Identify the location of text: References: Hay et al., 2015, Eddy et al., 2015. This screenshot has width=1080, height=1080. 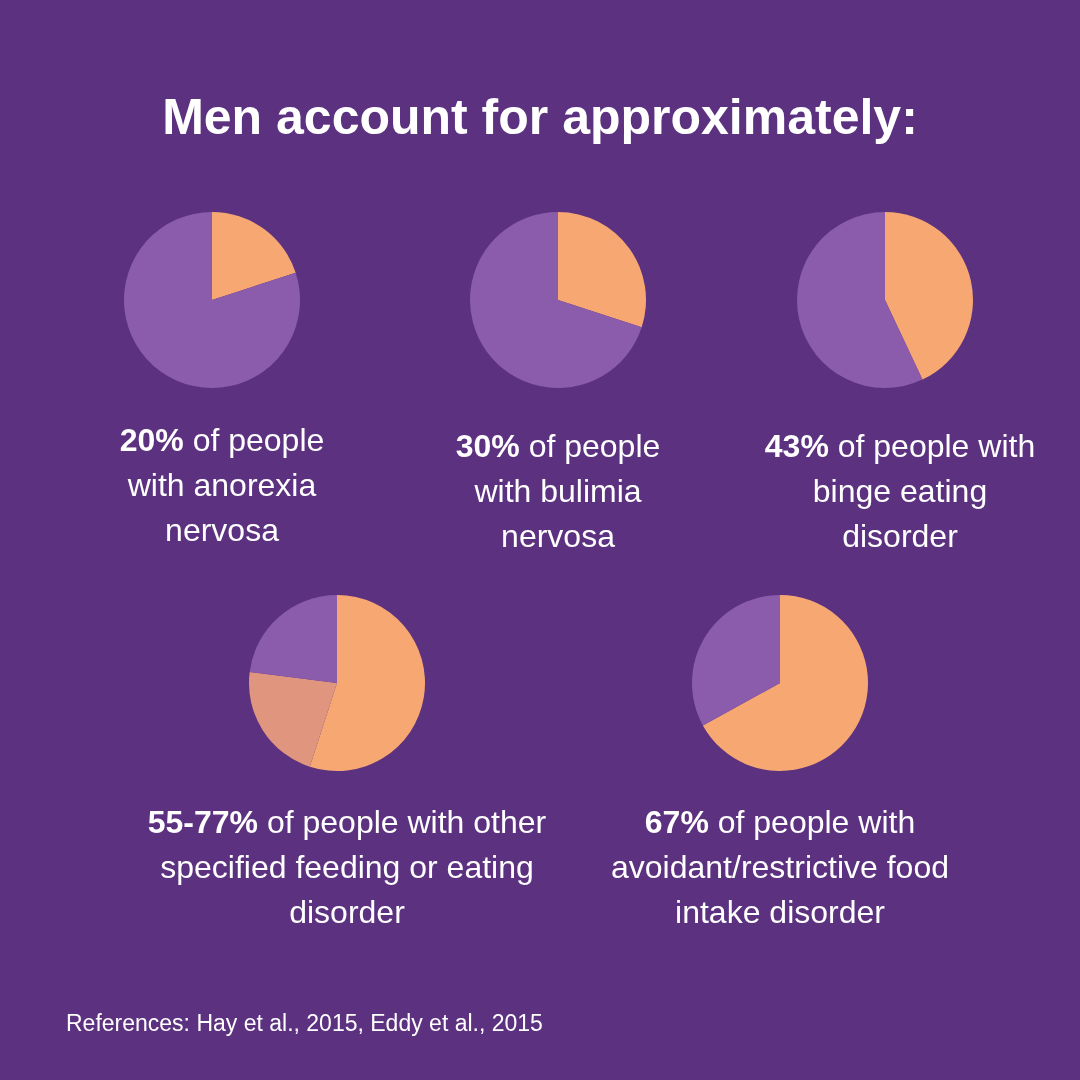
(304, 1023).